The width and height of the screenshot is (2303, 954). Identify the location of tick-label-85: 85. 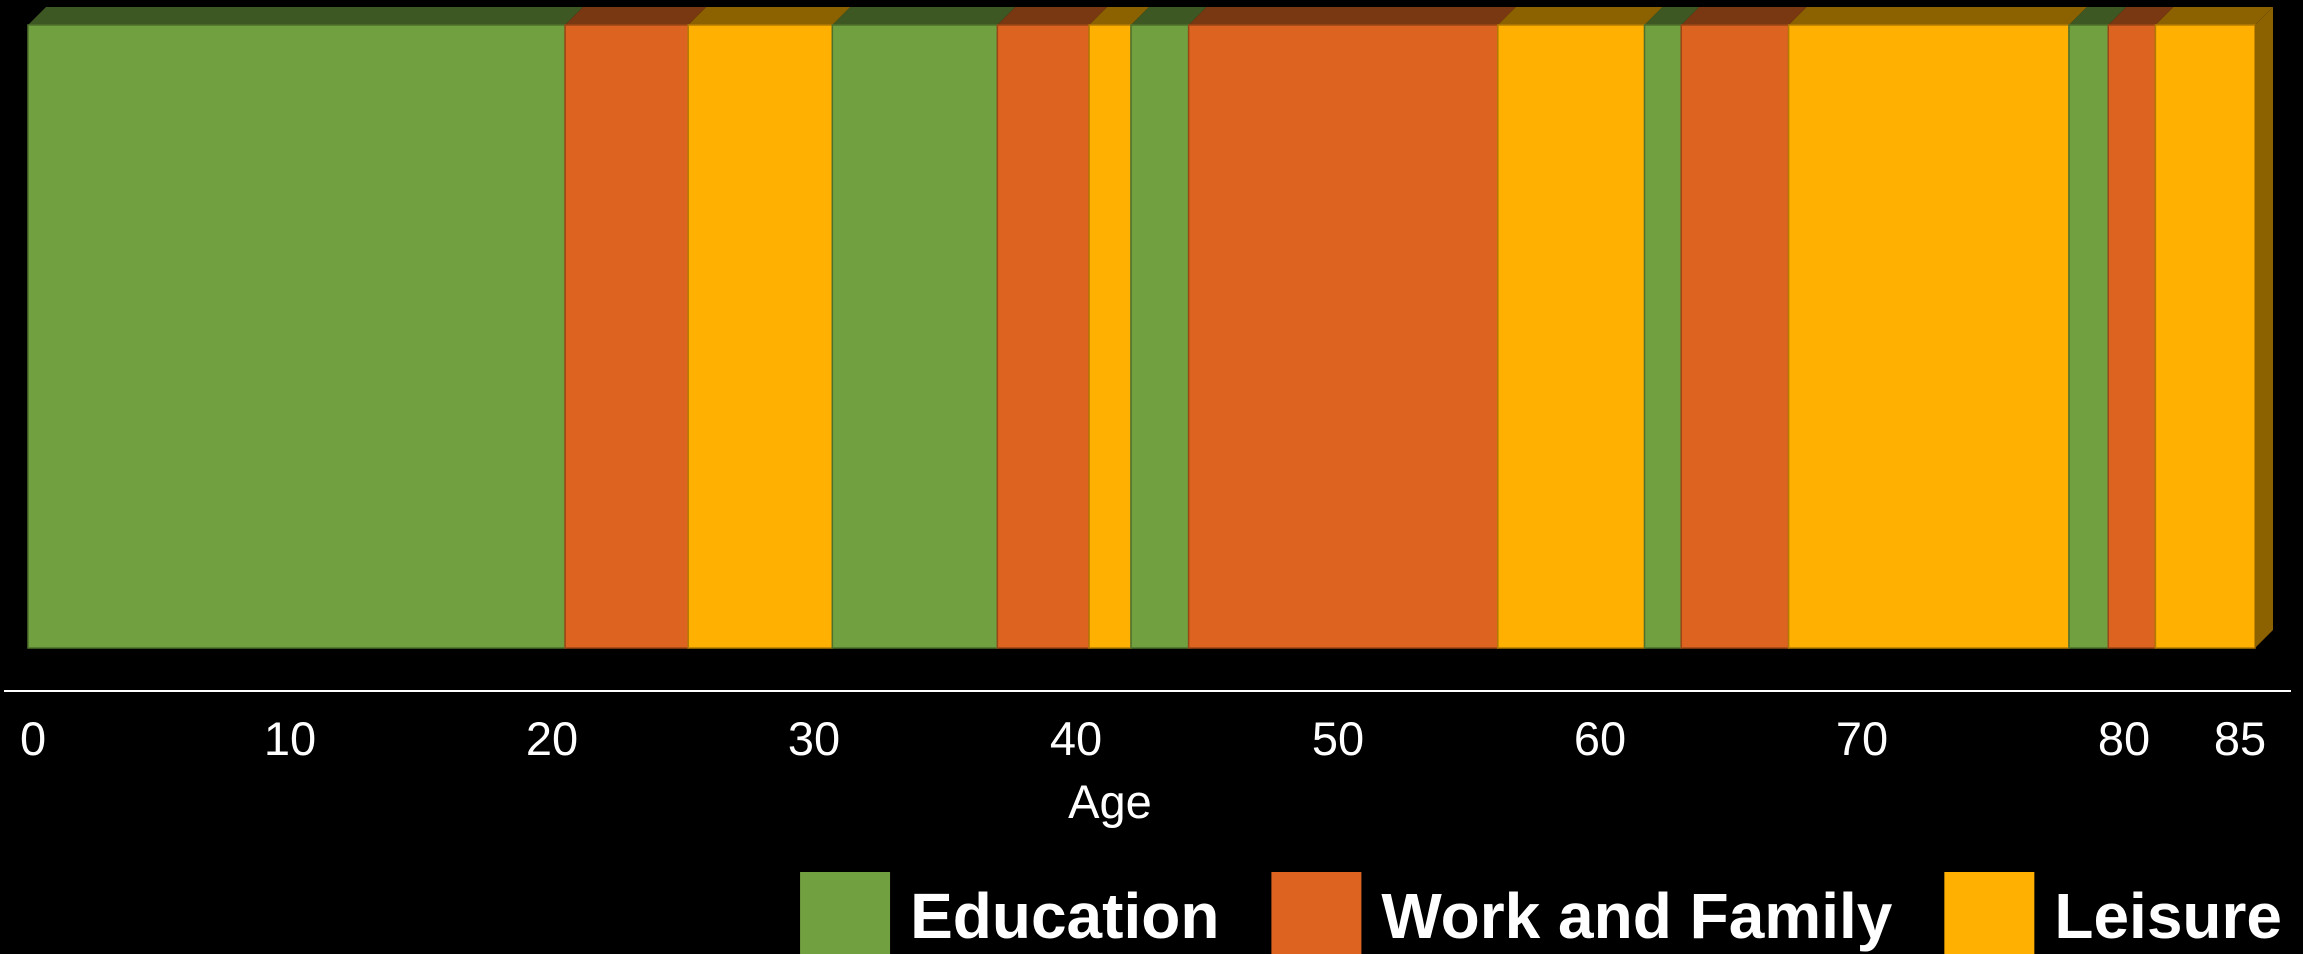
(2240, 738).